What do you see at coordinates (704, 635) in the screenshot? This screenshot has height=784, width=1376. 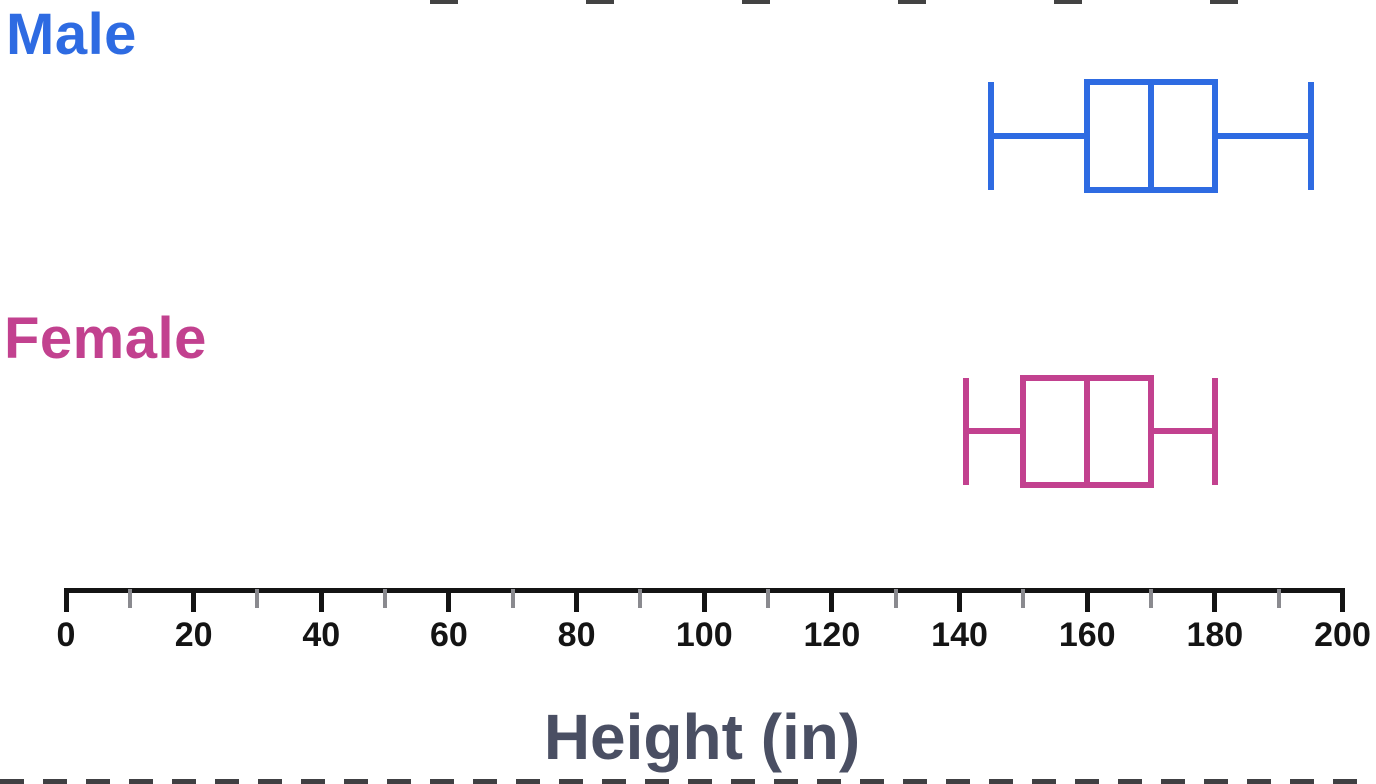 I see `tick-label-100: 100` at bounding box center [704, 635].